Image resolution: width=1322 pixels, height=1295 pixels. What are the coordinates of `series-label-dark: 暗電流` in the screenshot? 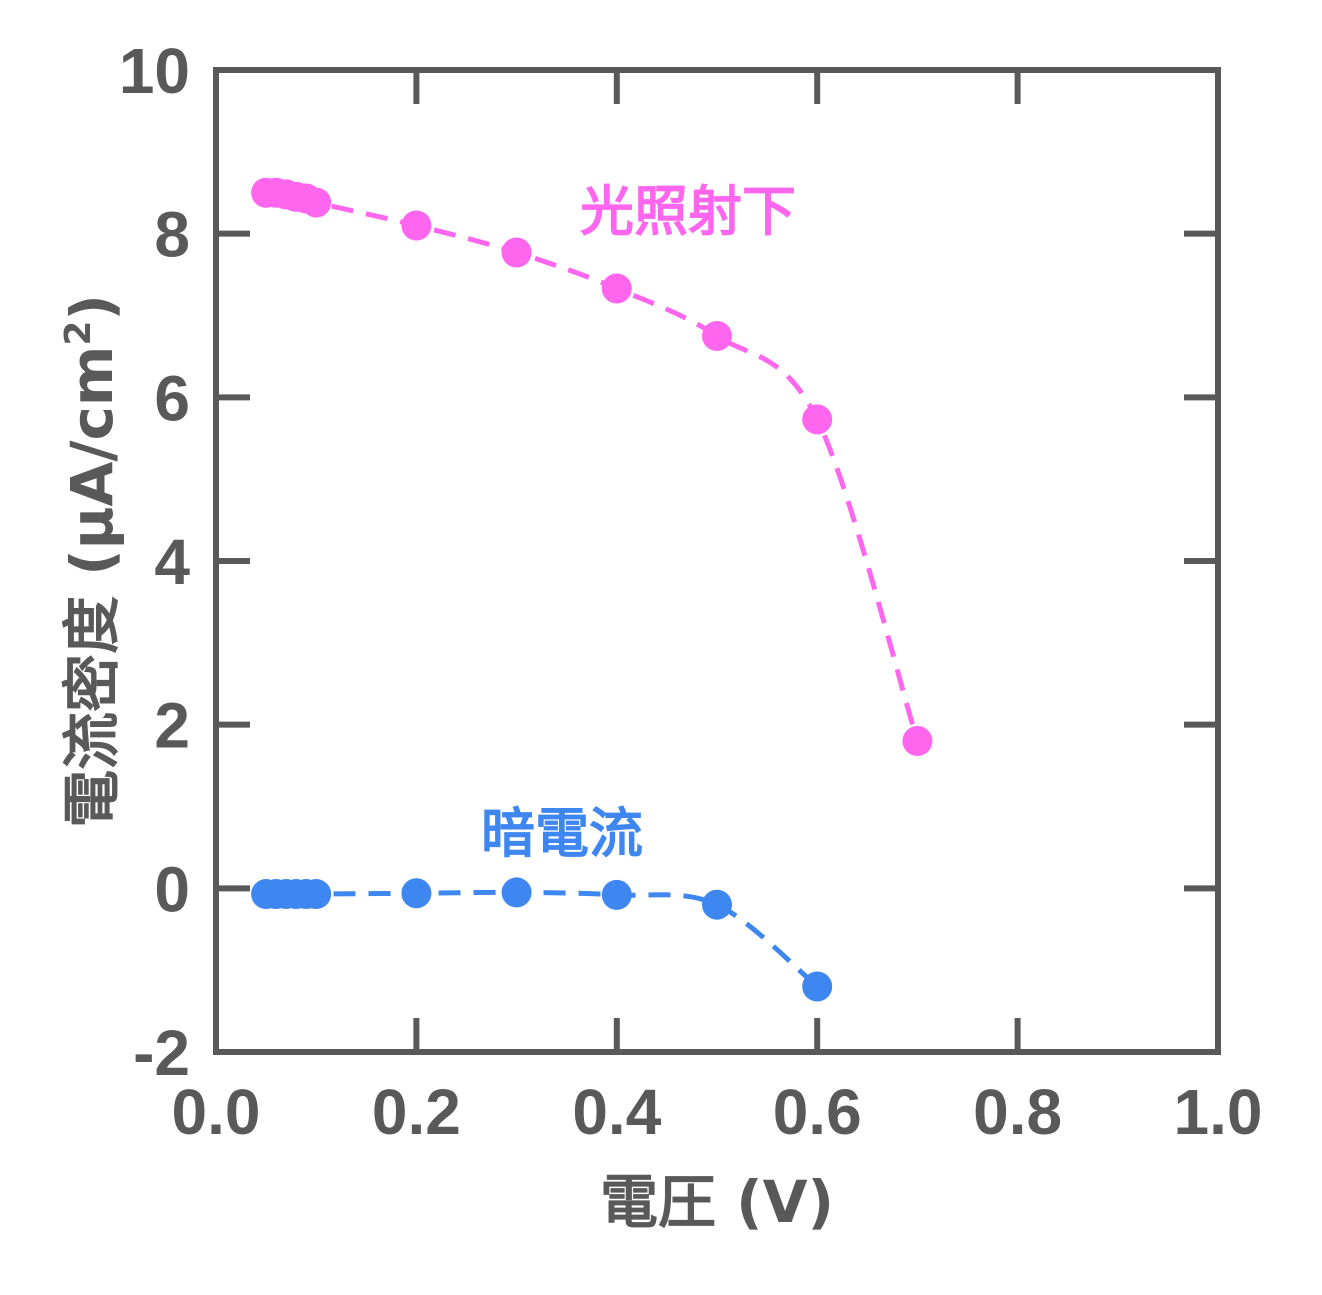 It's located at (562, 833).